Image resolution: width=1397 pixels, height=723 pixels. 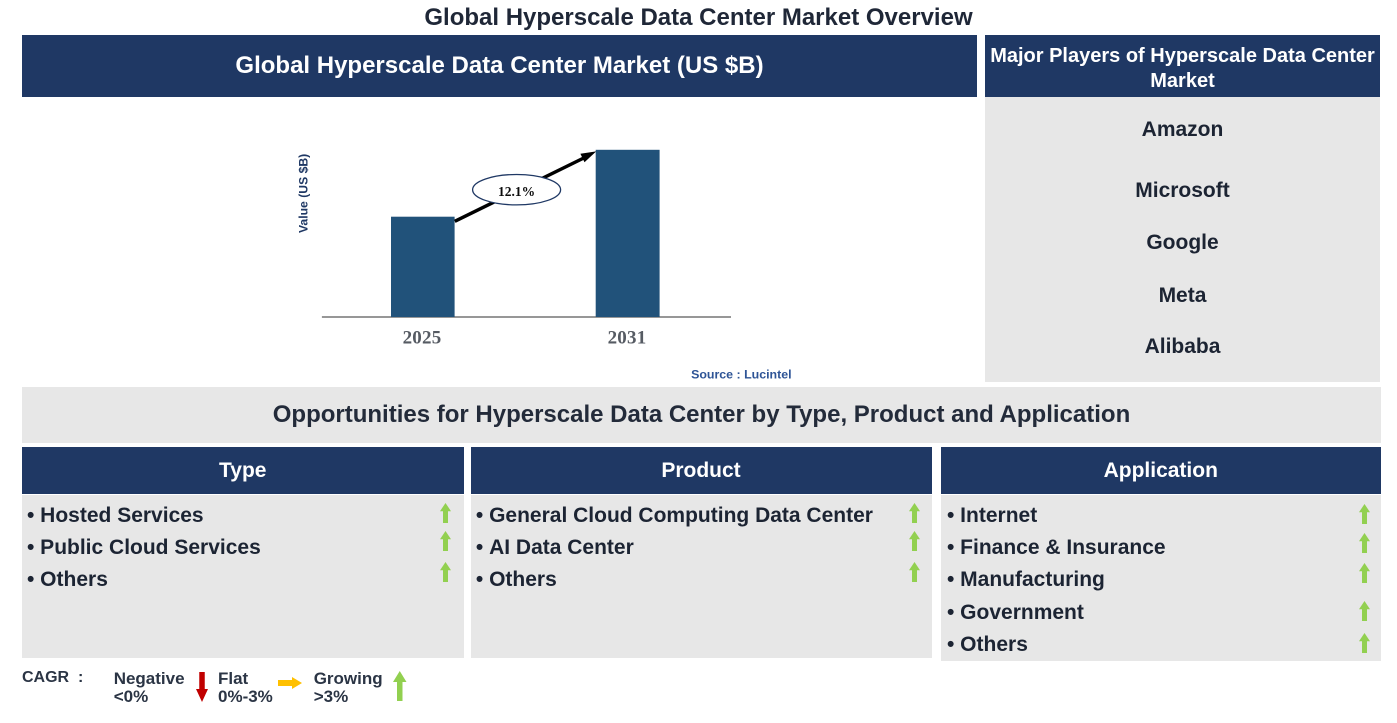 I want to click on svg-text: 2025, so click(x=422, y=338).